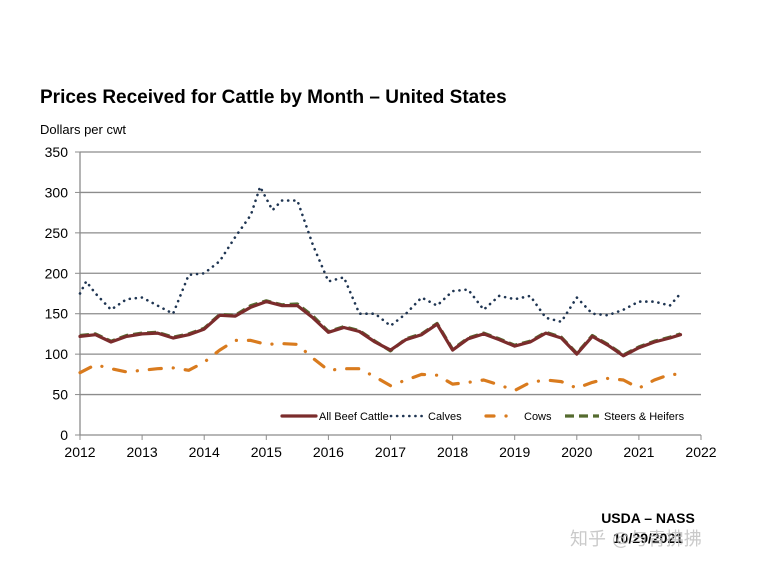  I want to click on y-tick-label: 50, so click(60, 395).